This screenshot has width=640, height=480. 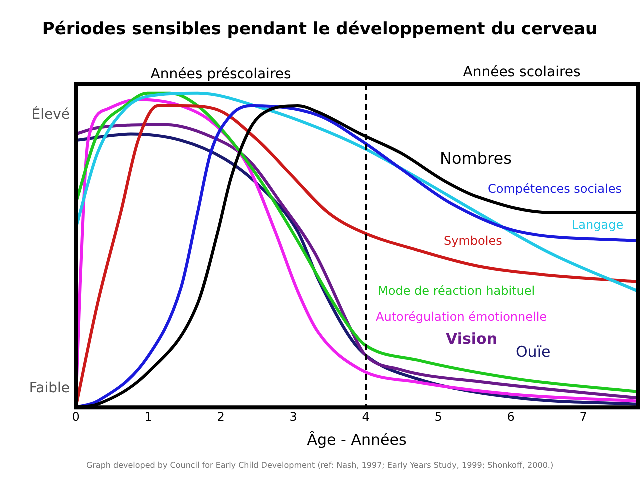 I want to click on x-tick-label: 3, so click(x=294, y=417).